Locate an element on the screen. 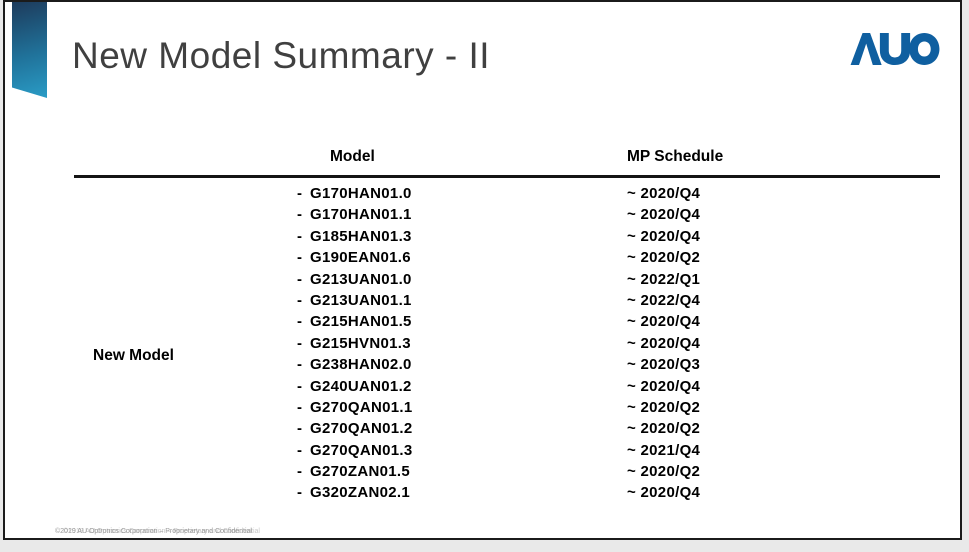 The height and width of the screenshot is (552, 969). schedule-cell: ~ 2022/Q4 is located at coordinates (664, 300).